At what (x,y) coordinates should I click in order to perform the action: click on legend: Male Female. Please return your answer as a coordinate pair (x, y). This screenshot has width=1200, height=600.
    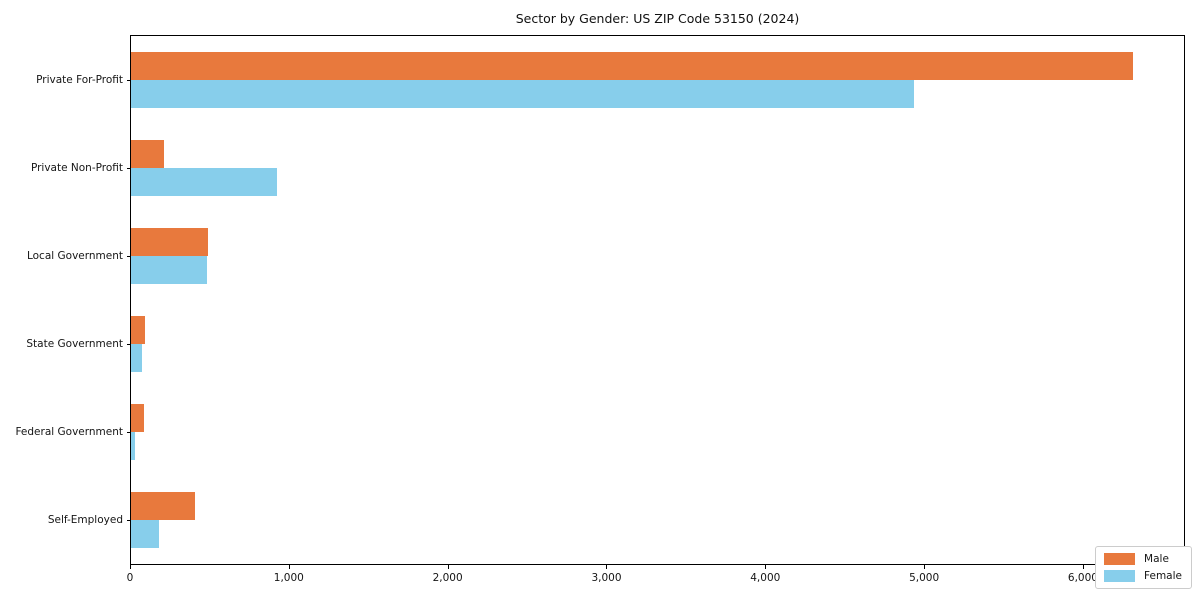
    Looking at the image, I should click on (1143, 567).